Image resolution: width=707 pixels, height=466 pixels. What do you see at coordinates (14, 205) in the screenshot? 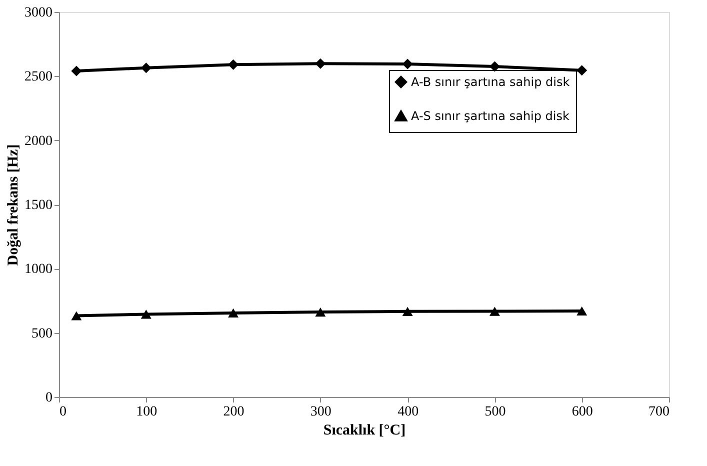
I see `y-axis-title: Doğal frekans [Hz]` at bounding box center [14, 205].